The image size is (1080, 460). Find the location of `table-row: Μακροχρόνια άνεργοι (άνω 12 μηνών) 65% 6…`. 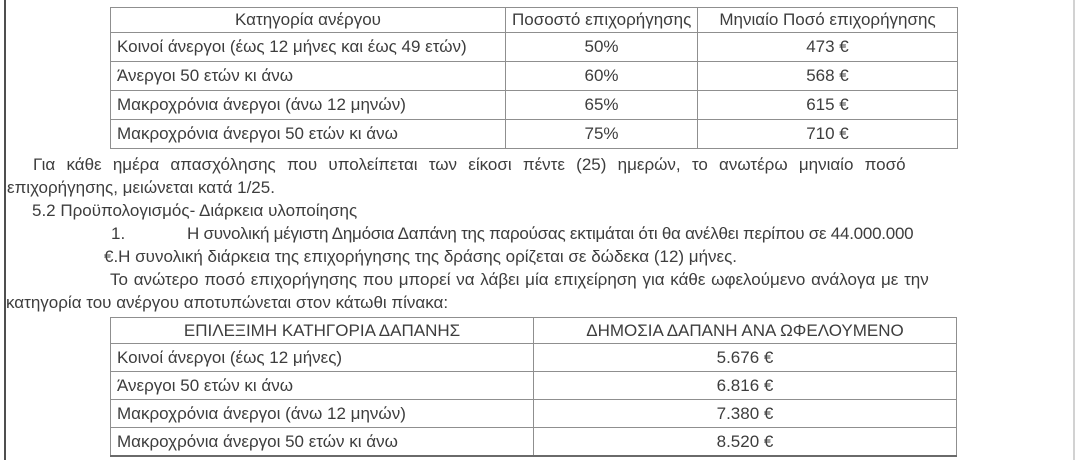

table-row: Μακροχρόνια άνεργοι (άνω 12 μηνών) 65% 6… is located at coordinates (534, 105).